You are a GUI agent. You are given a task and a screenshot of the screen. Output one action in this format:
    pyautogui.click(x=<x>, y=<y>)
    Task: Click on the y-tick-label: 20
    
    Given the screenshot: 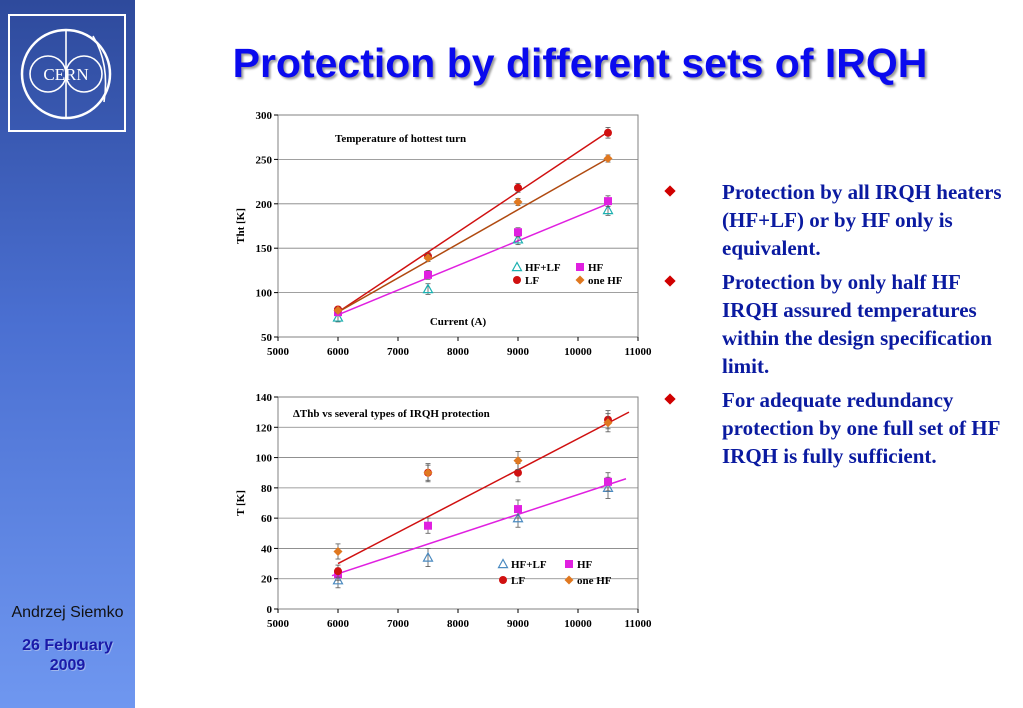 What is the action you would take?
    pyautogui.click(x=267, y=580)
    